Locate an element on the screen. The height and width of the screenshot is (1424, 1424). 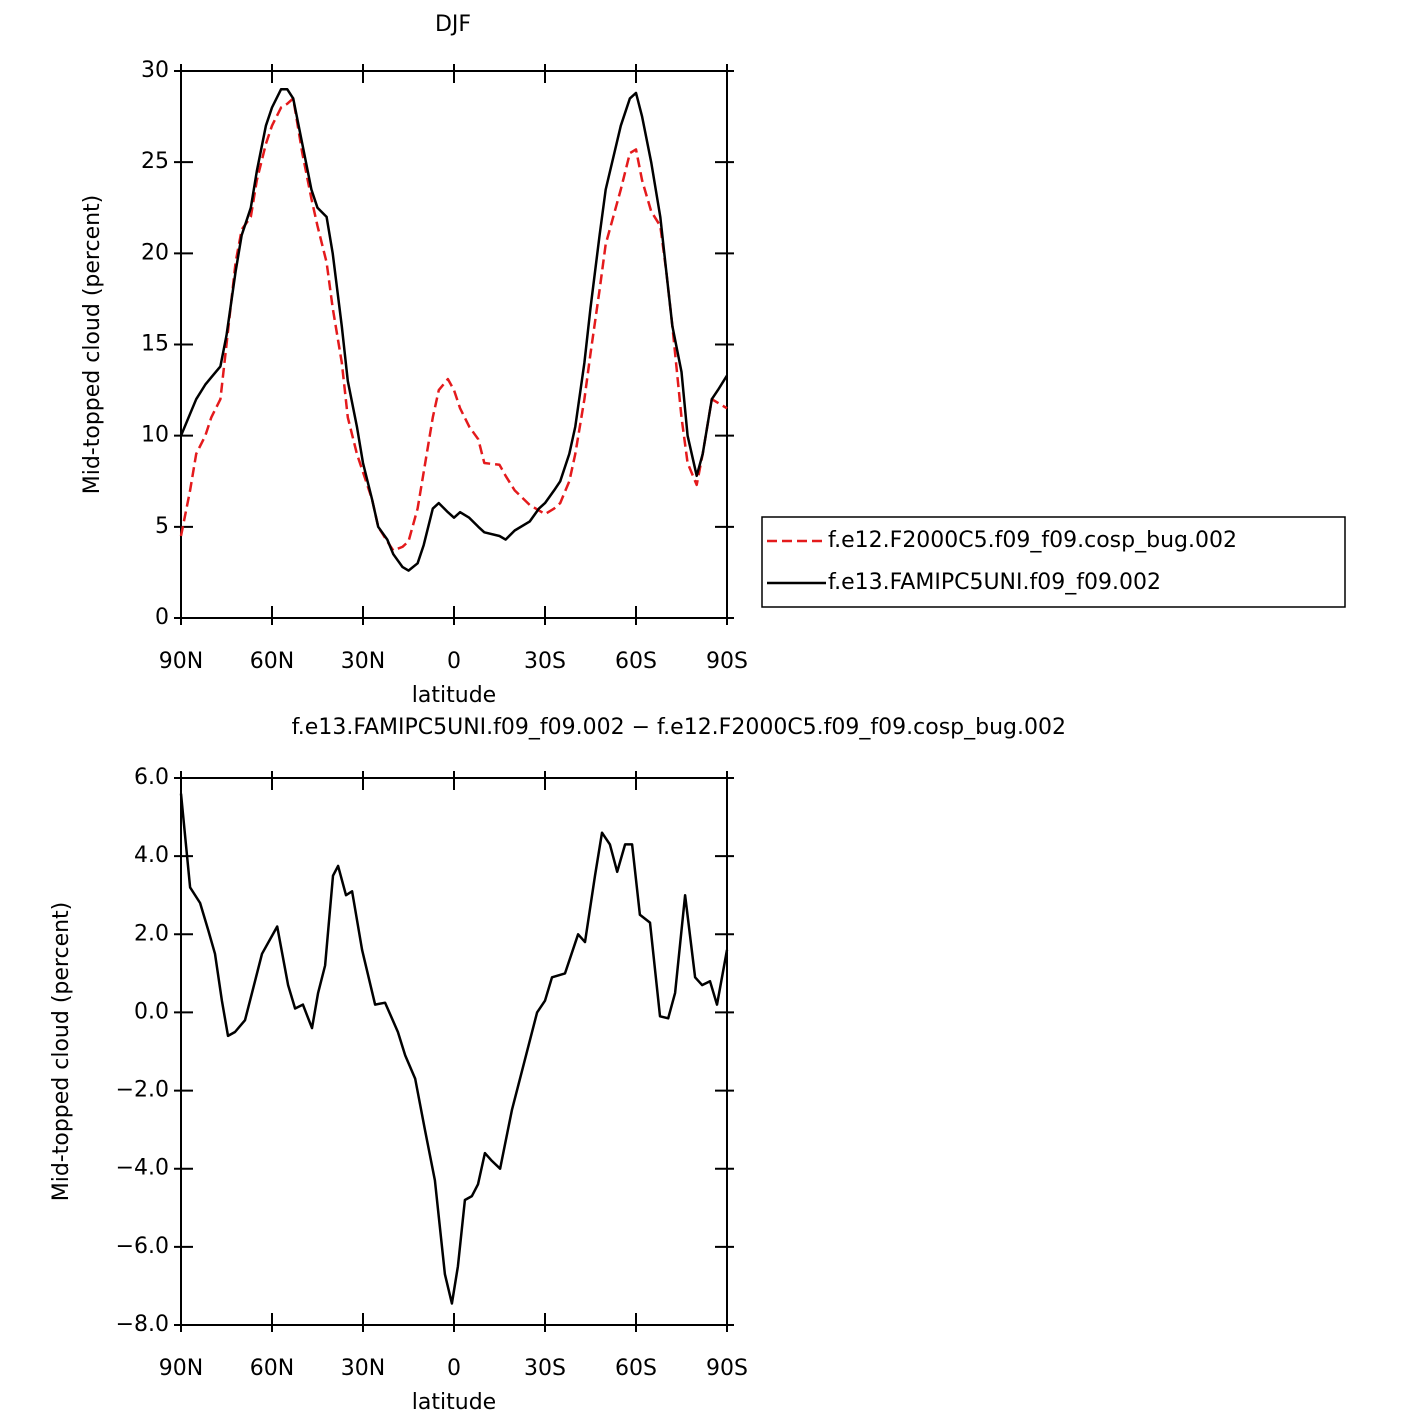
y-tick-label: −4.0 is located at coordinates (142, 1168).